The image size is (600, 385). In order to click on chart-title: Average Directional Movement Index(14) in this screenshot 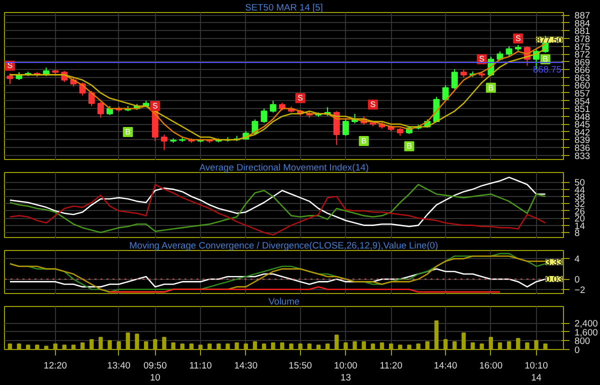, I will do `click(284, 167)`.